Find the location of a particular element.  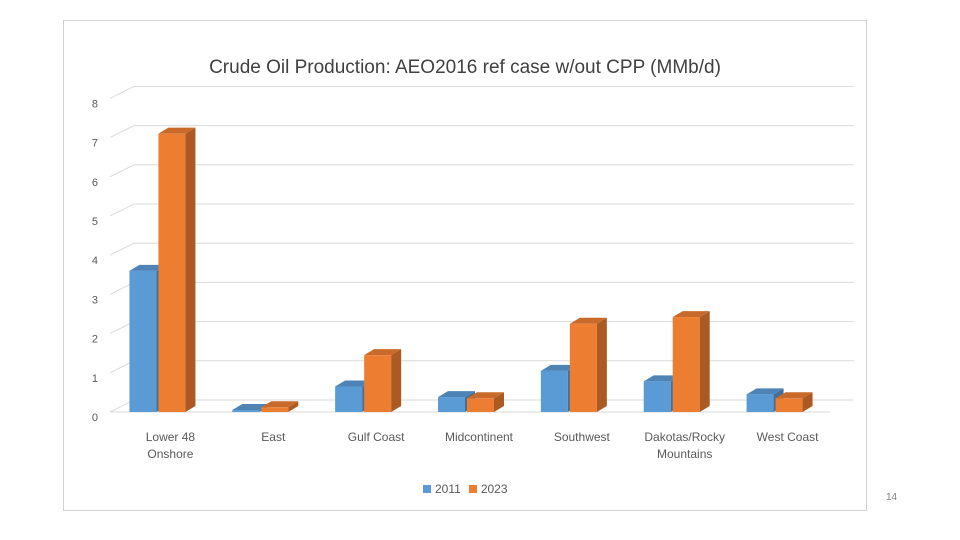

x-tick-label: West Coast is located at coordinates (788, 437).